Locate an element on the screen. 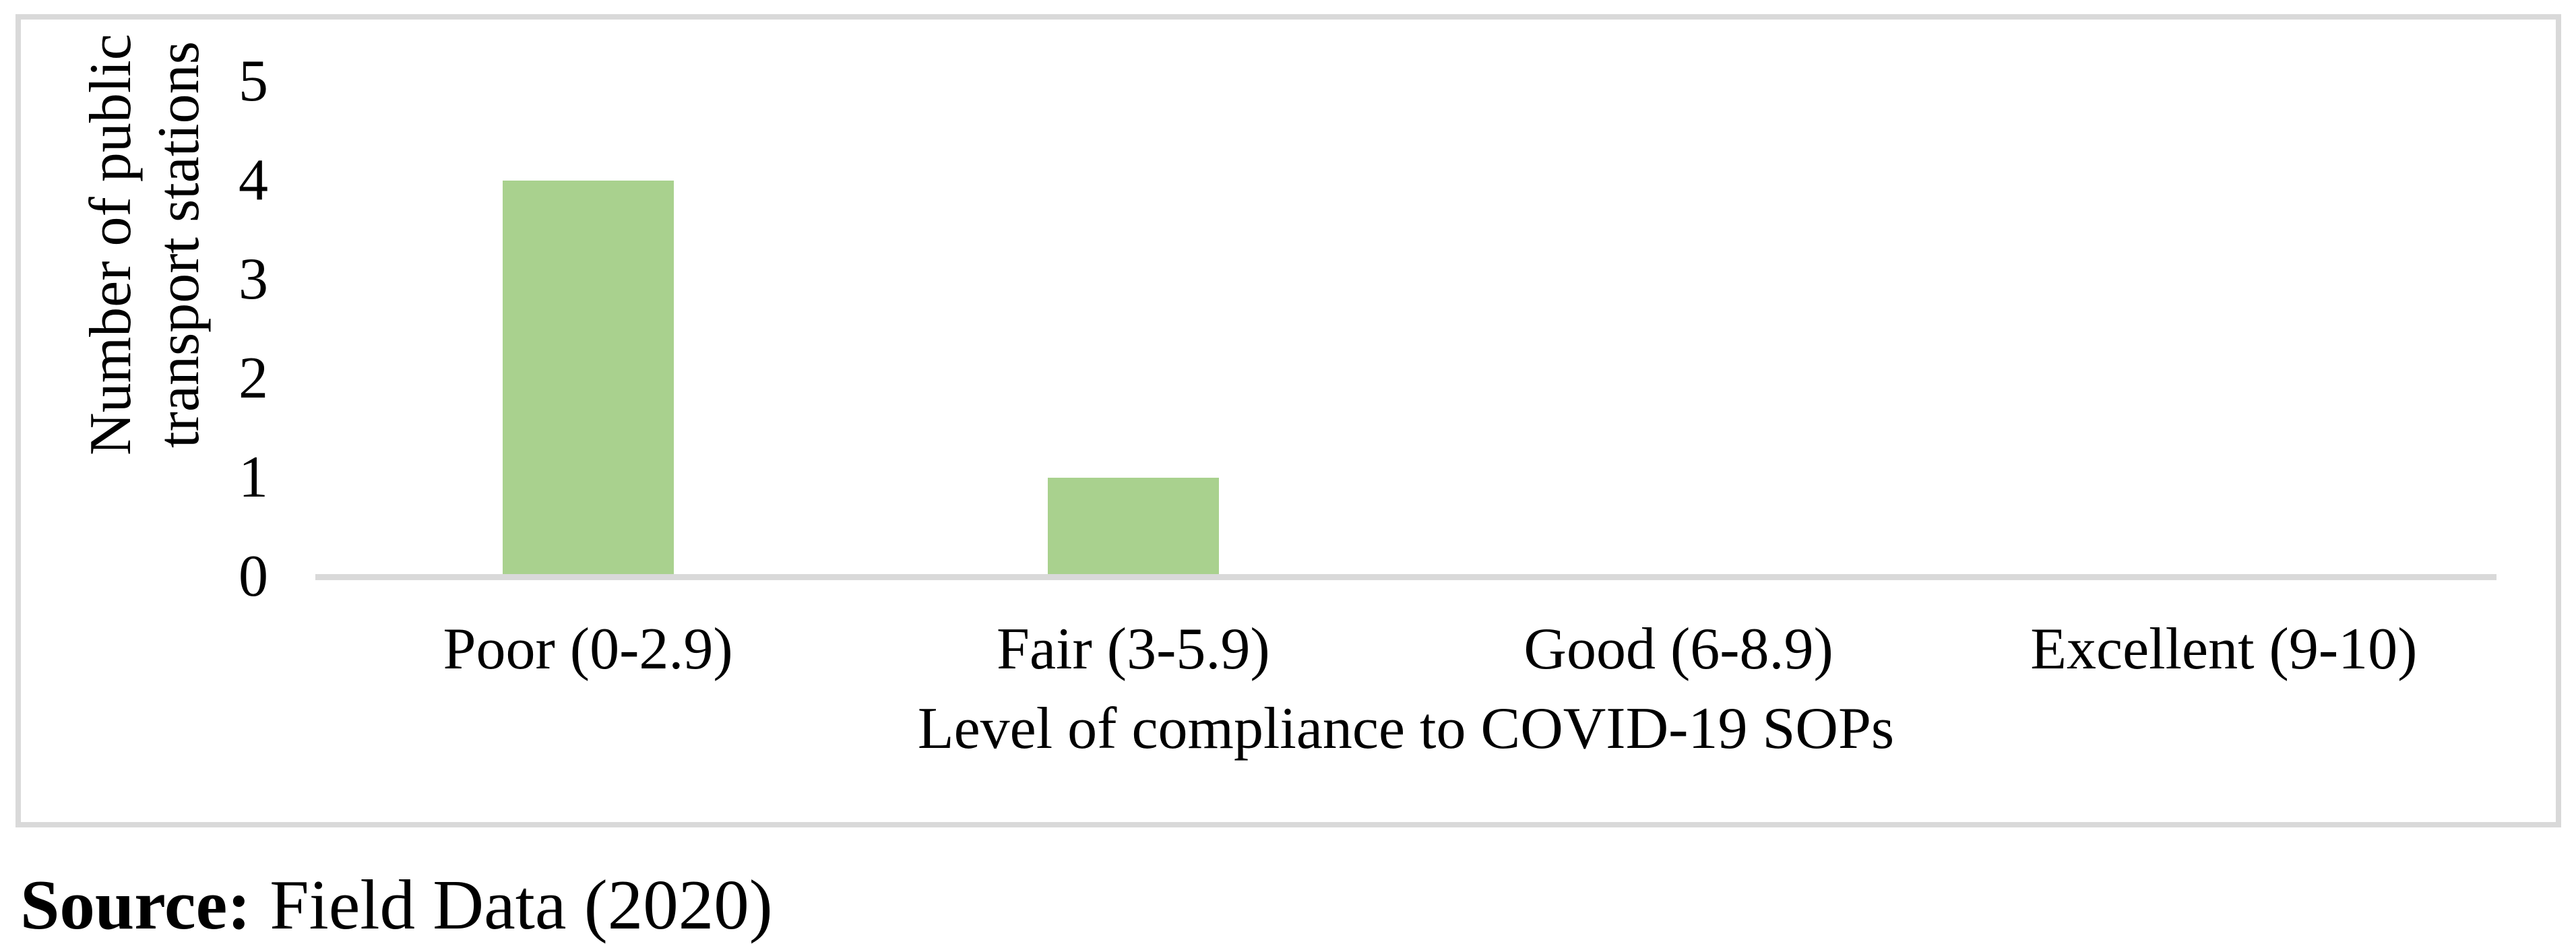 Image resolution: width=2576 pixels, height=944 pixels. x-category-label-1: Fair (3-5.9) is located at coordinates (1133, 650).